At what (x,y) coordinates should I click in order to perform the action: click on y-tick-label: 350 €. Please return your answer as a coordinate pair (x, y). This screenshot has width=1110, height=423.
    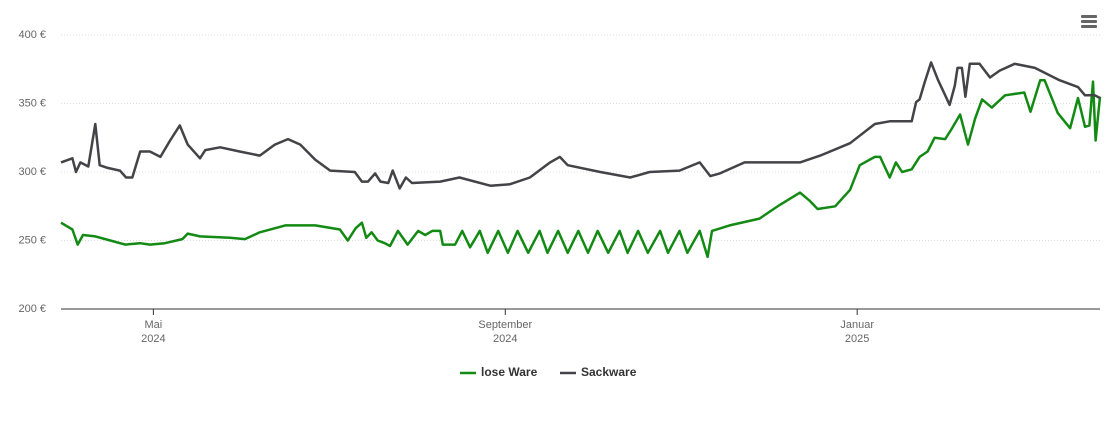
    Looking at the image, I should click on (32, 103).